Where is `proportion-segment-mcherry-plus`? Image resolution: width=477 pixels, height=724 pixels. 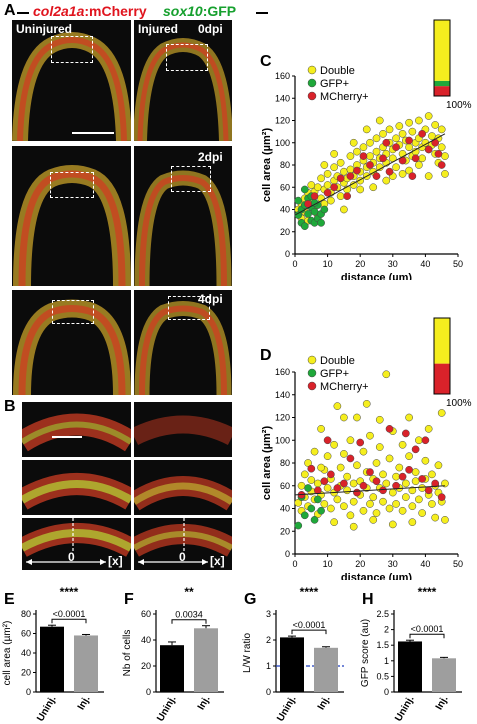 proportion-segment-mcherry-plus is located at coordinates (442, 91).